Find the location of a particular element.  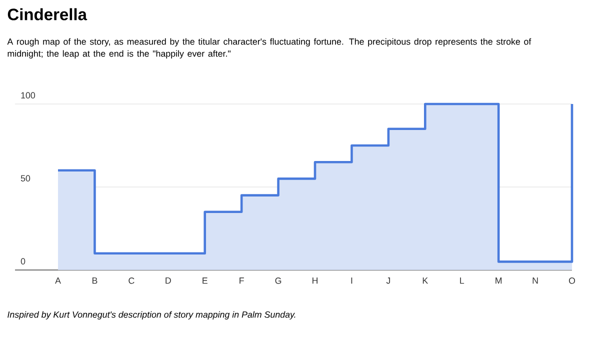

y-tick-label: 0 is located at coordinates (23, 261).